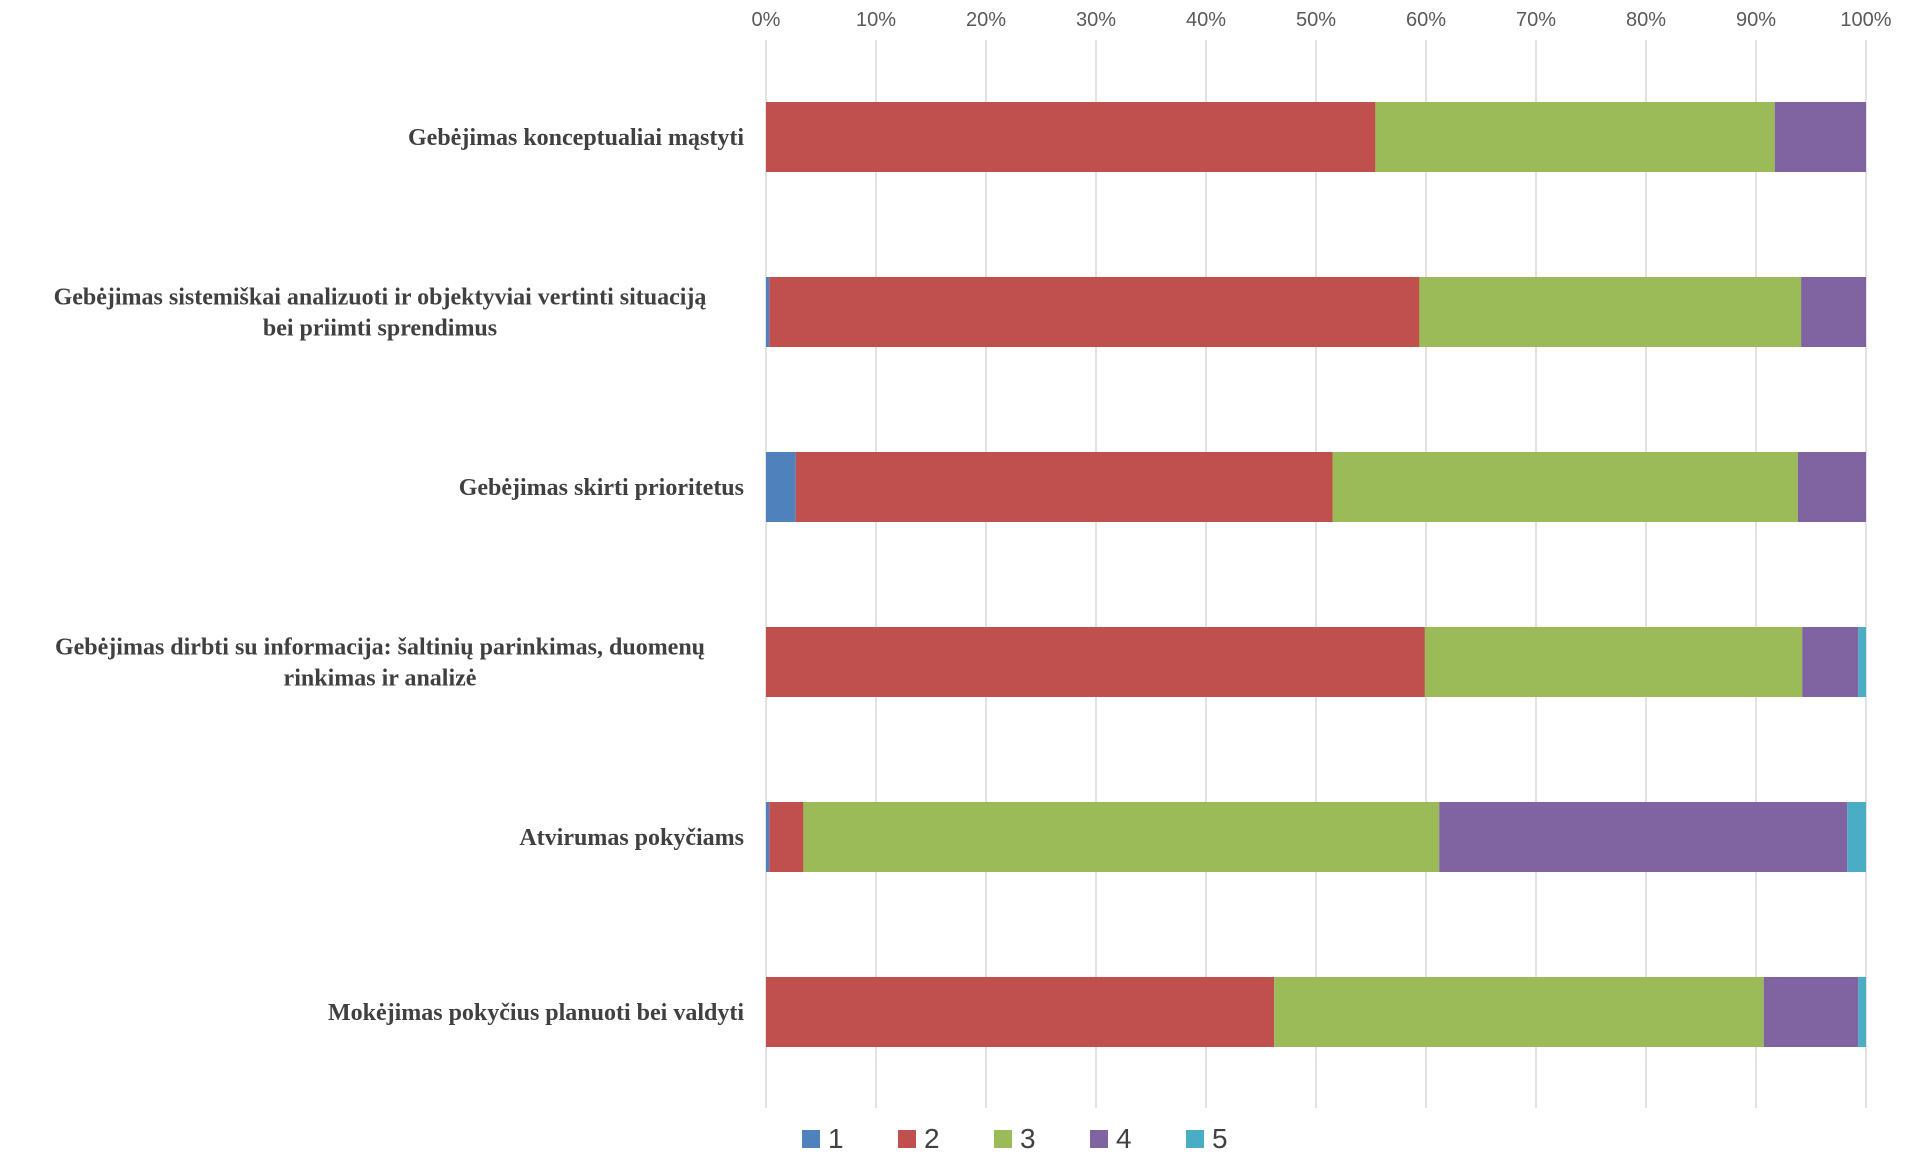  Describe the element at coordinates (1536, 20) in the screenshot. I see `x-tick-label: 70%` at that location.